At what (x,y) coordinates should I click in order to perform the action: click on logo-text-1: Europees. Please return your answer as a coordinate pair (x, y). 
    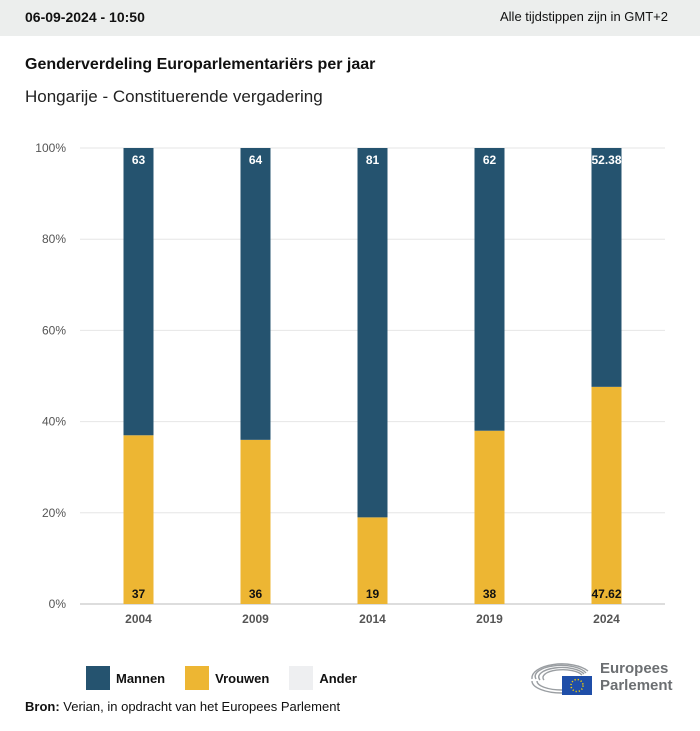
    Looking at the image, I should click on (634, 668).